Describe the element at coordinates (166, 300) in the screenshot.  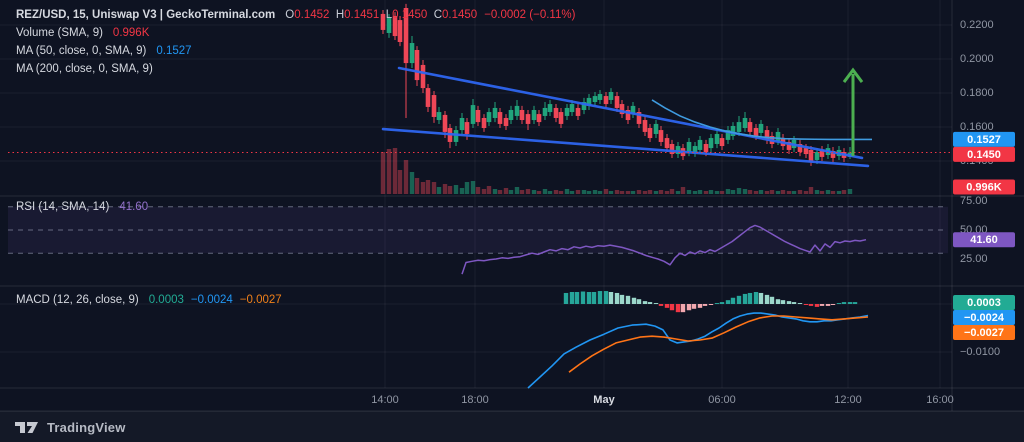
I see `macd-hist-value: 0.0003` at that location.